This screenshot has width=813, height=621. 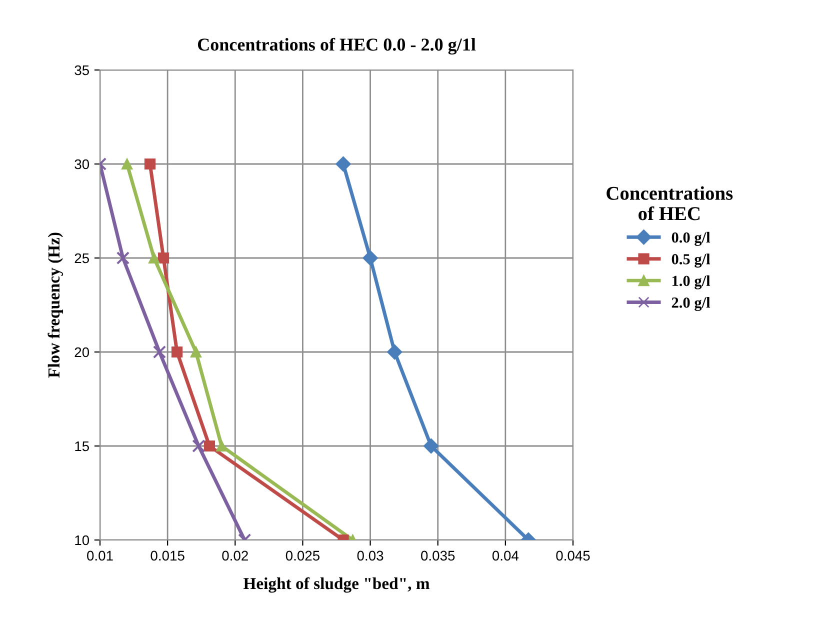 I want to click on y-tick-label: 20, so click(x=82, y=352).